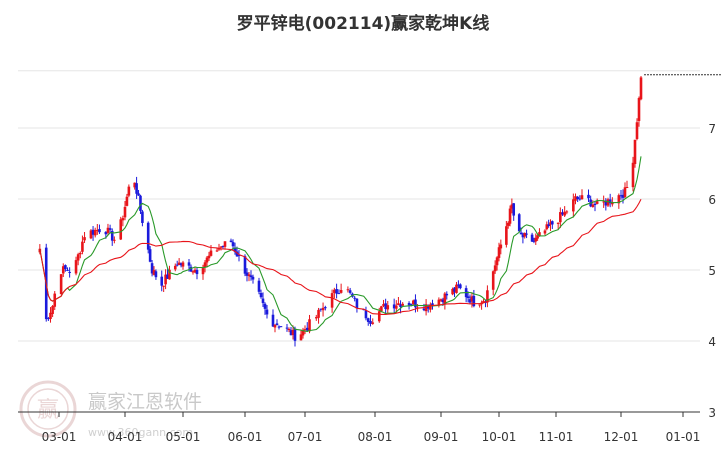  I want to click on y-tick-label: 6, so click(712, 200).